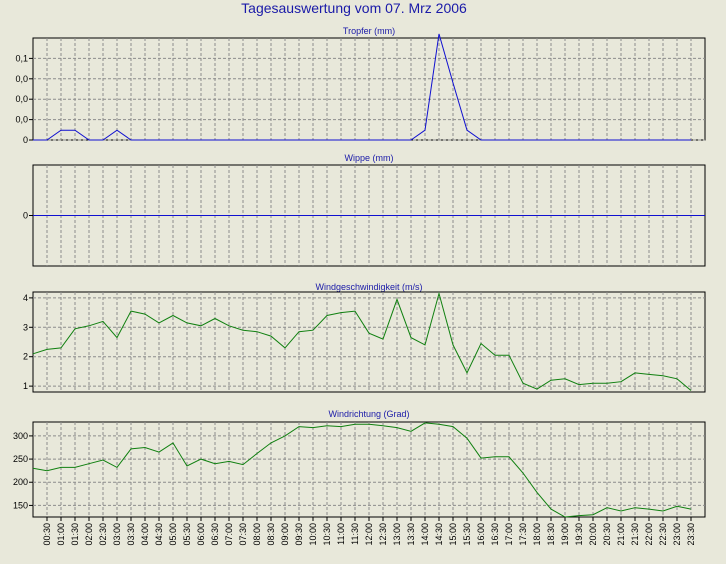 The image size is (726, 564). Describe the element at coordinates (369, 31) in the screenshot. I see `panel-title: Tropfer (mm)` at that location.